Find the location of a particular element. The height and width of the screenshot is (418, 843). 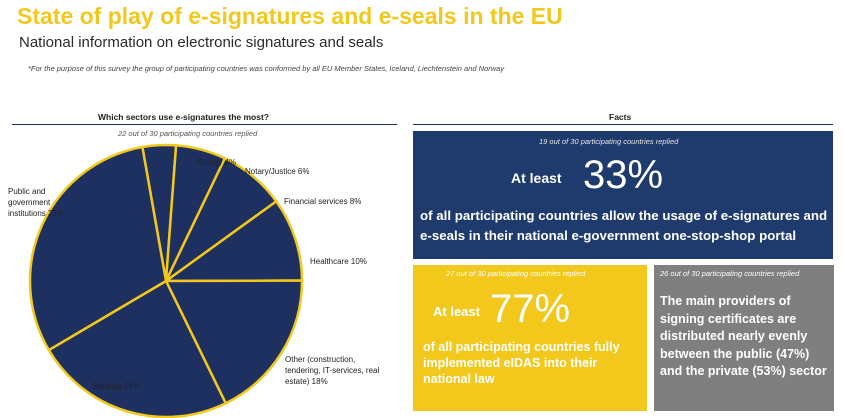

pie-label-healthcare: Healthcare 10% is located at coordinates (338, 261).